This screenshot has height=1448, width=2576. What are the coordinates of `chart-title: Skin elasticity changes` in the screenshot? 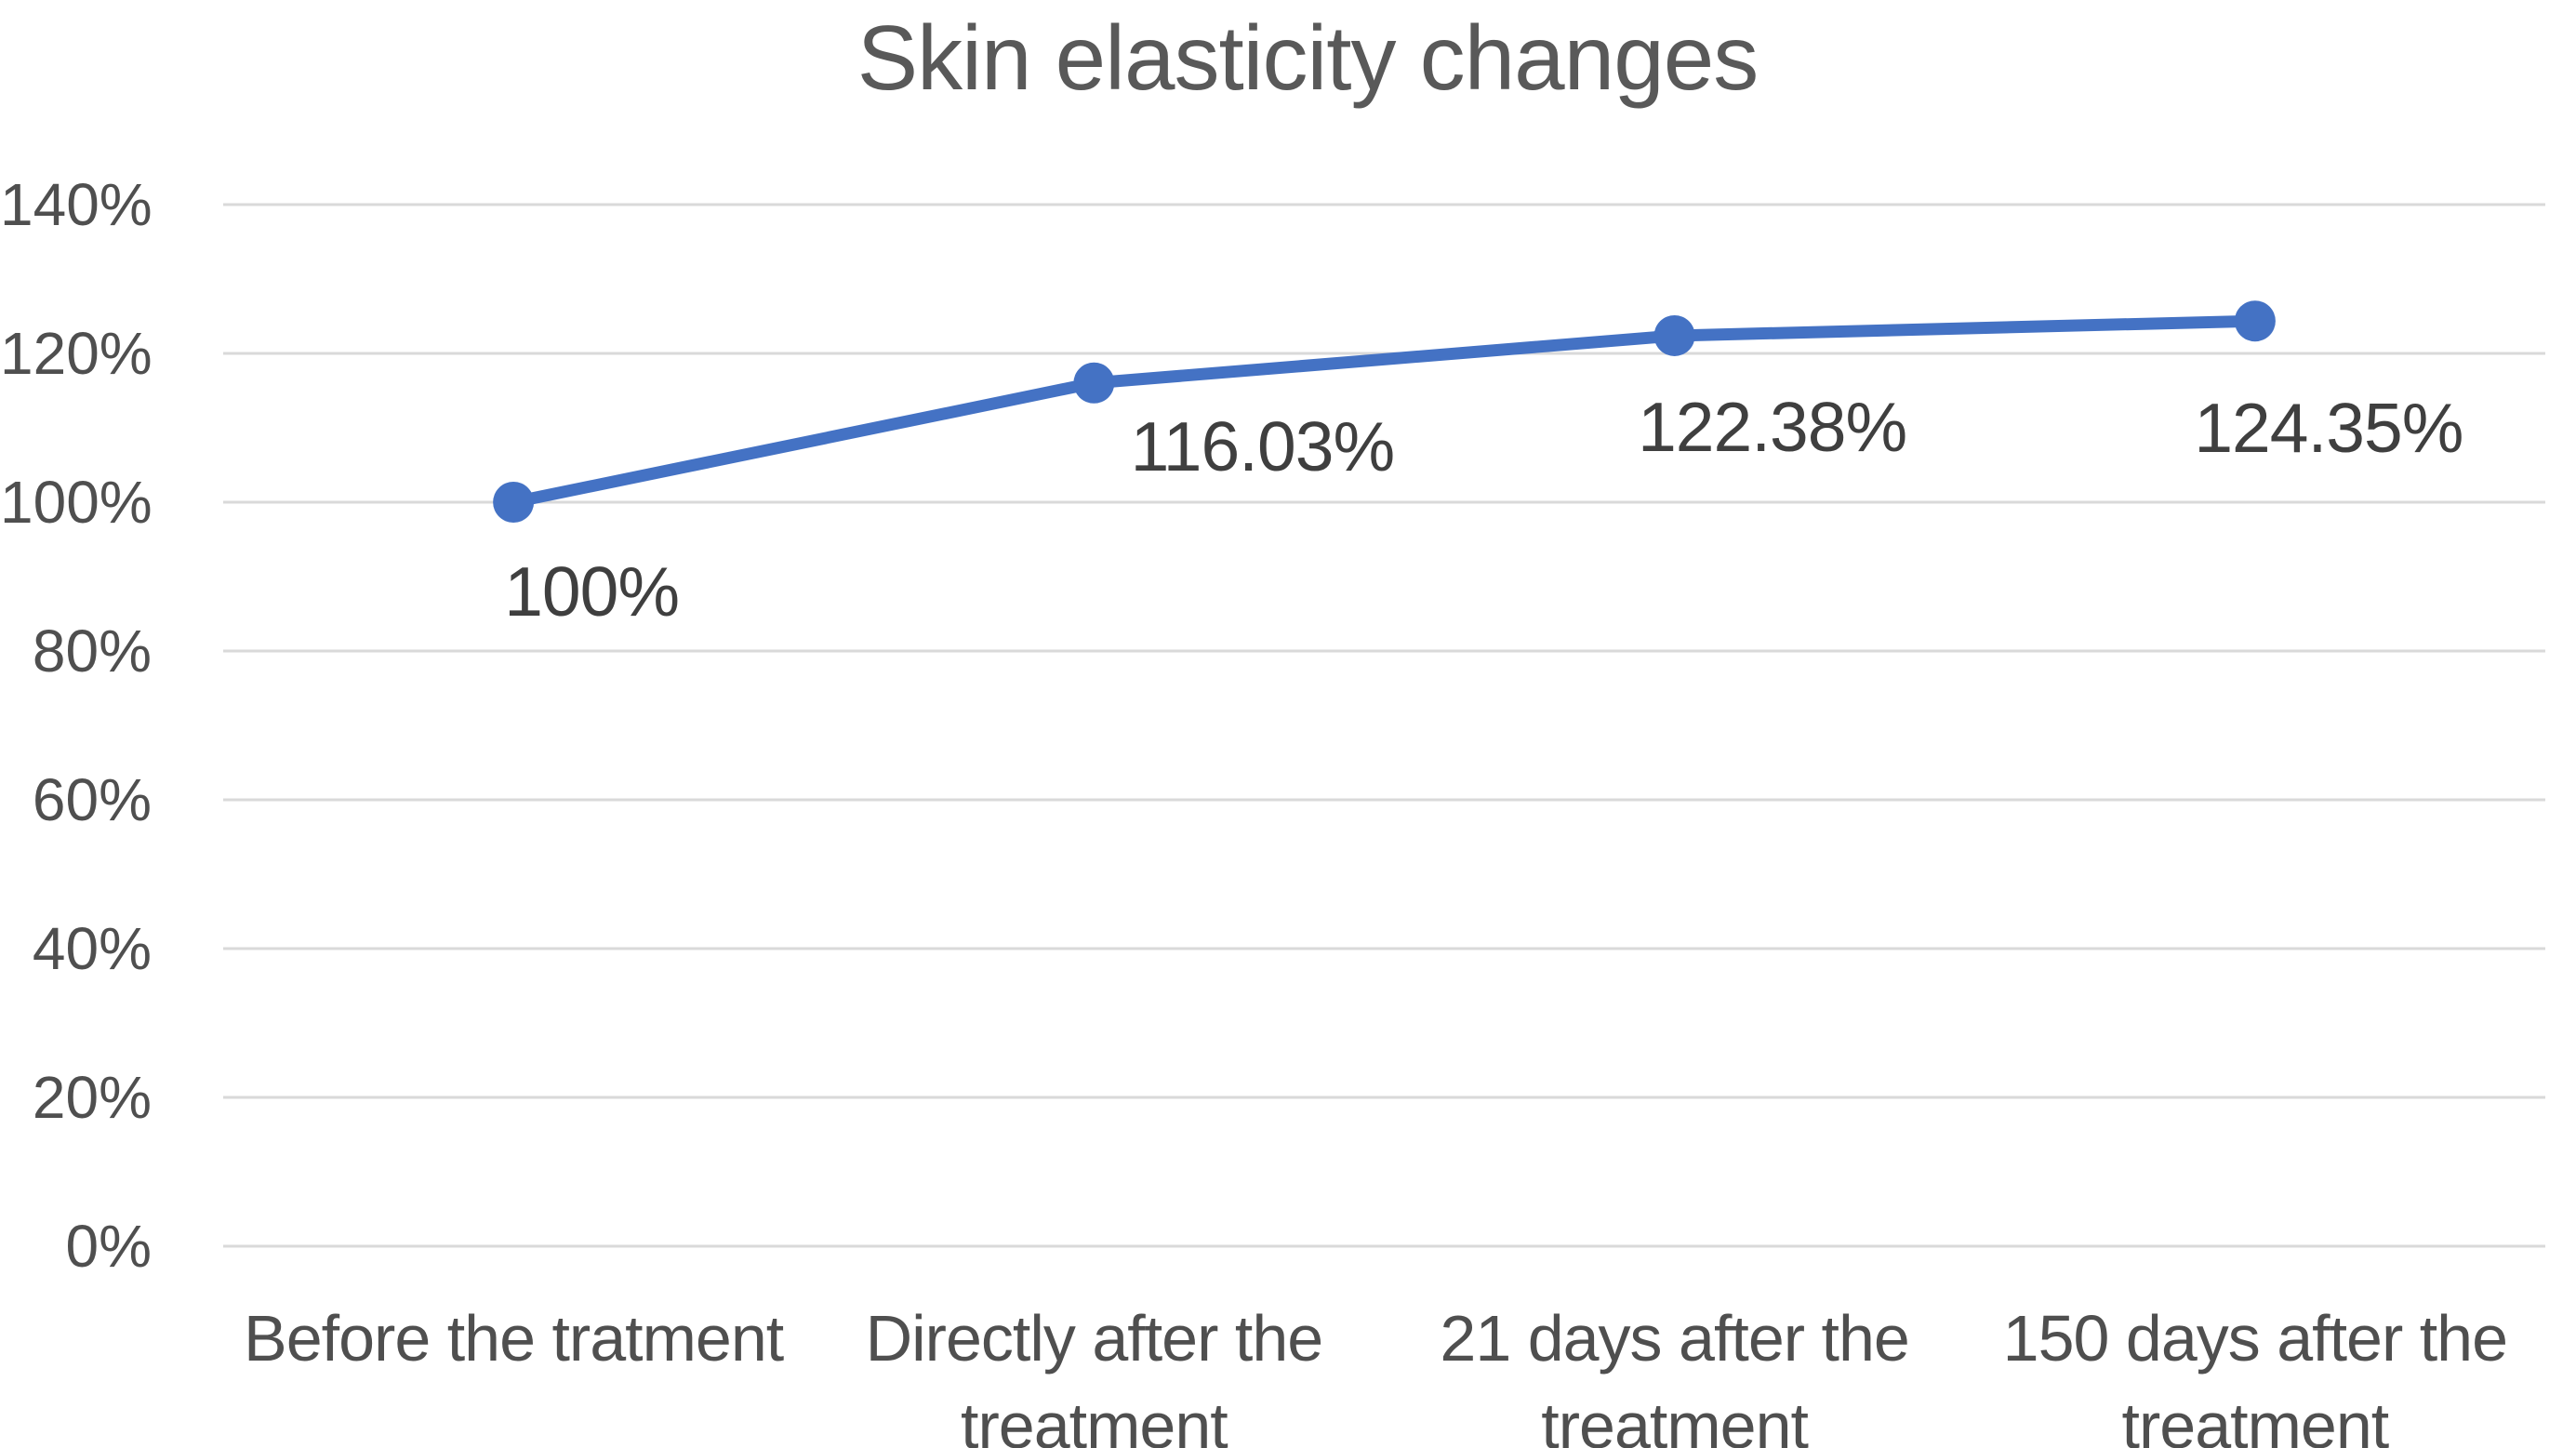 It's located at (1307, 58).